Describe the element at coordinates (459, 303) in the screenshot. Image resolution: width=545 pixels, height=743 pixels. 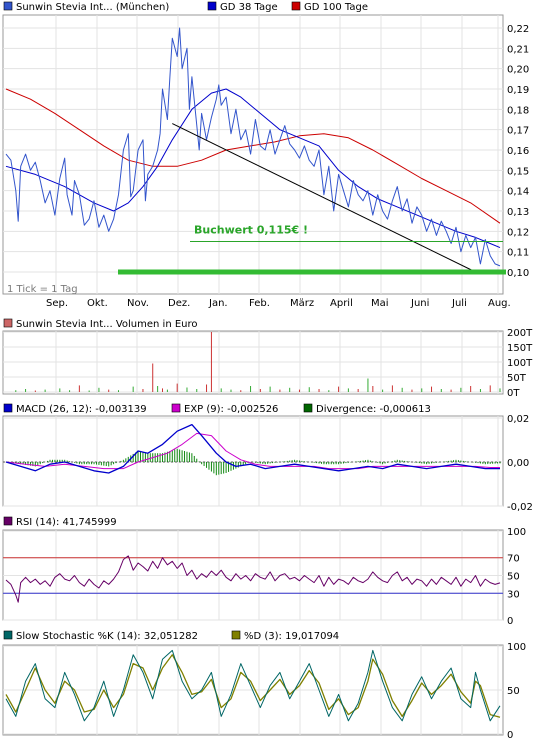
I see `price-x-tick-10: Juli` at that location.